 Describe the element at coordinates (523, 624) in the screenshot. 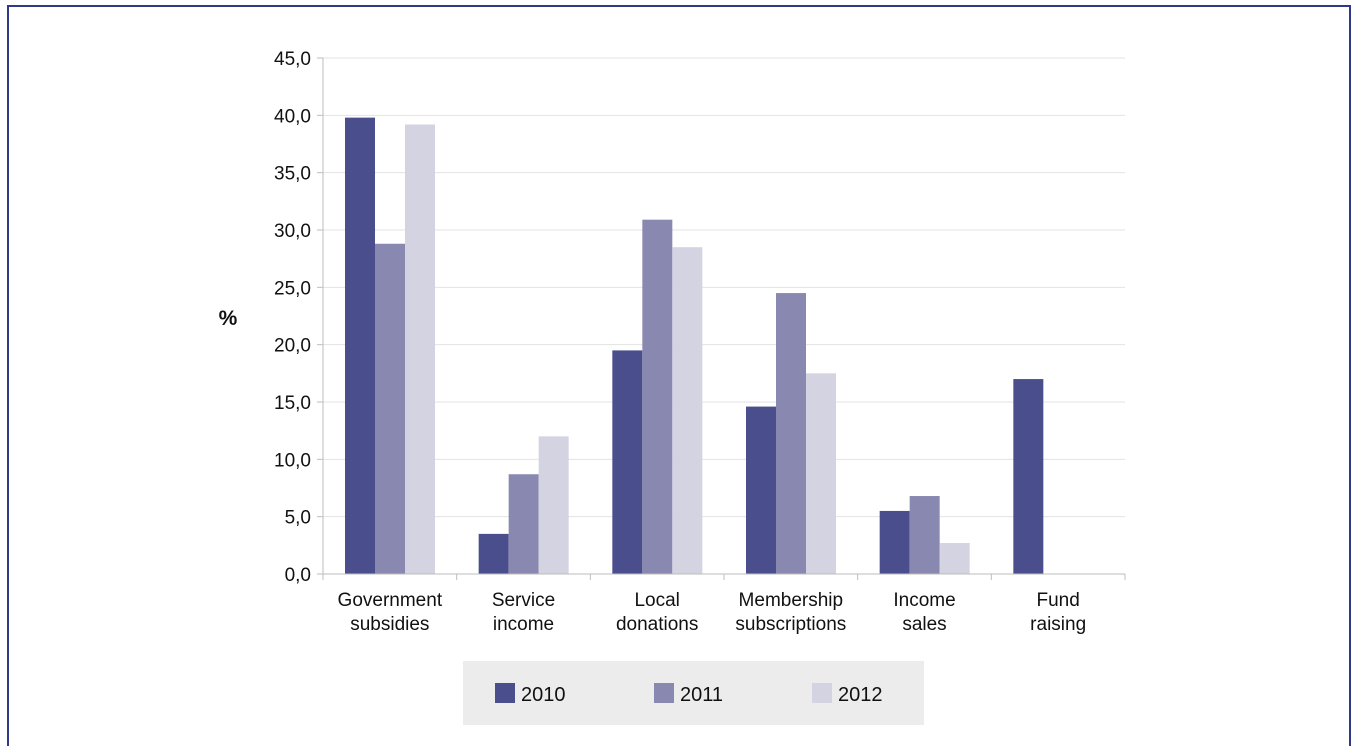

I see `category-label: income` at that location.